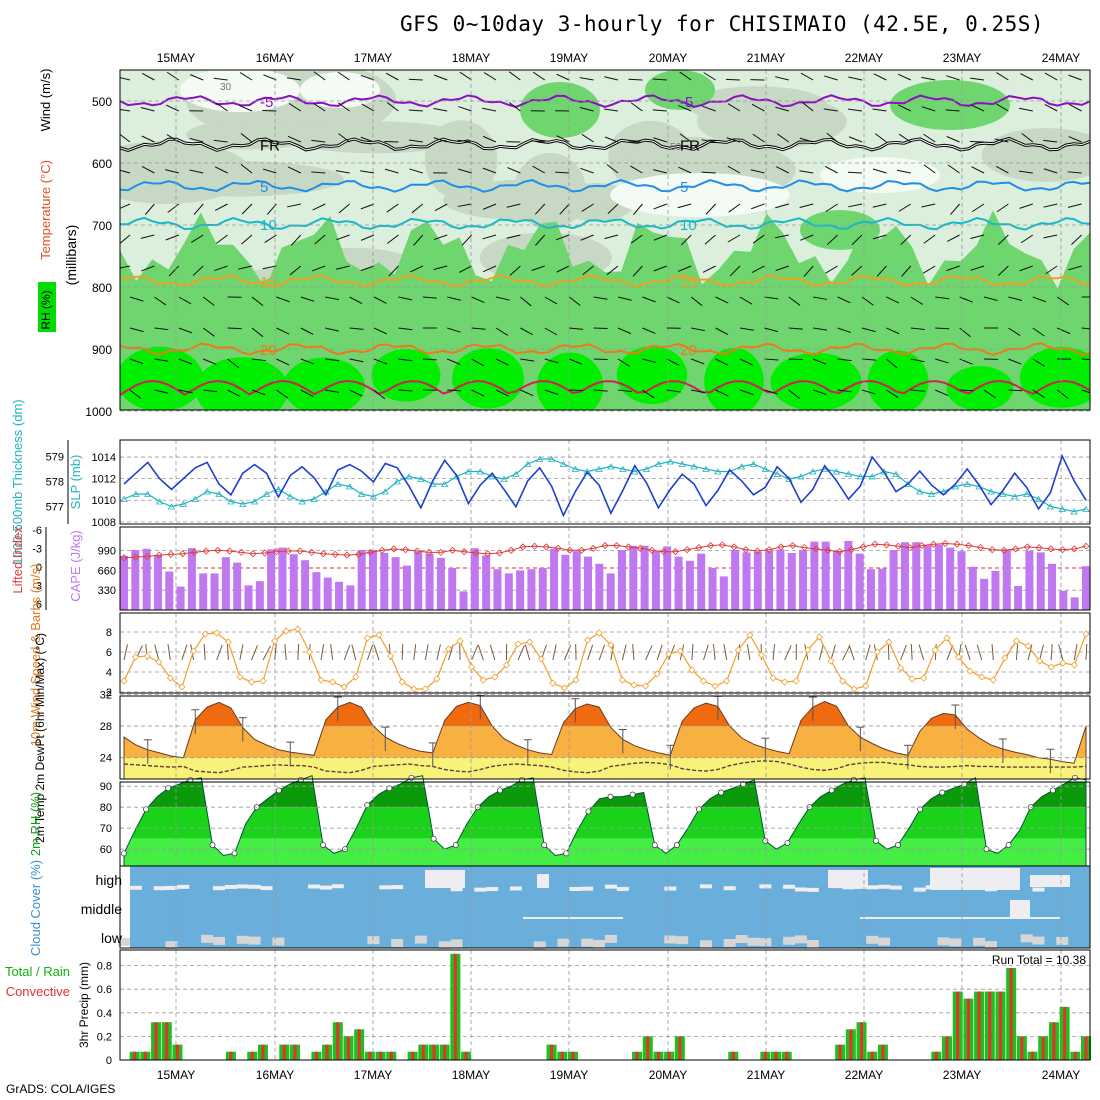 The height and width of the screenshot is (1100, 1100). What do you see at coordinates (314, 886) in the screenshot?
I see `high-cloud-gap` at bounding box center [314, 886].